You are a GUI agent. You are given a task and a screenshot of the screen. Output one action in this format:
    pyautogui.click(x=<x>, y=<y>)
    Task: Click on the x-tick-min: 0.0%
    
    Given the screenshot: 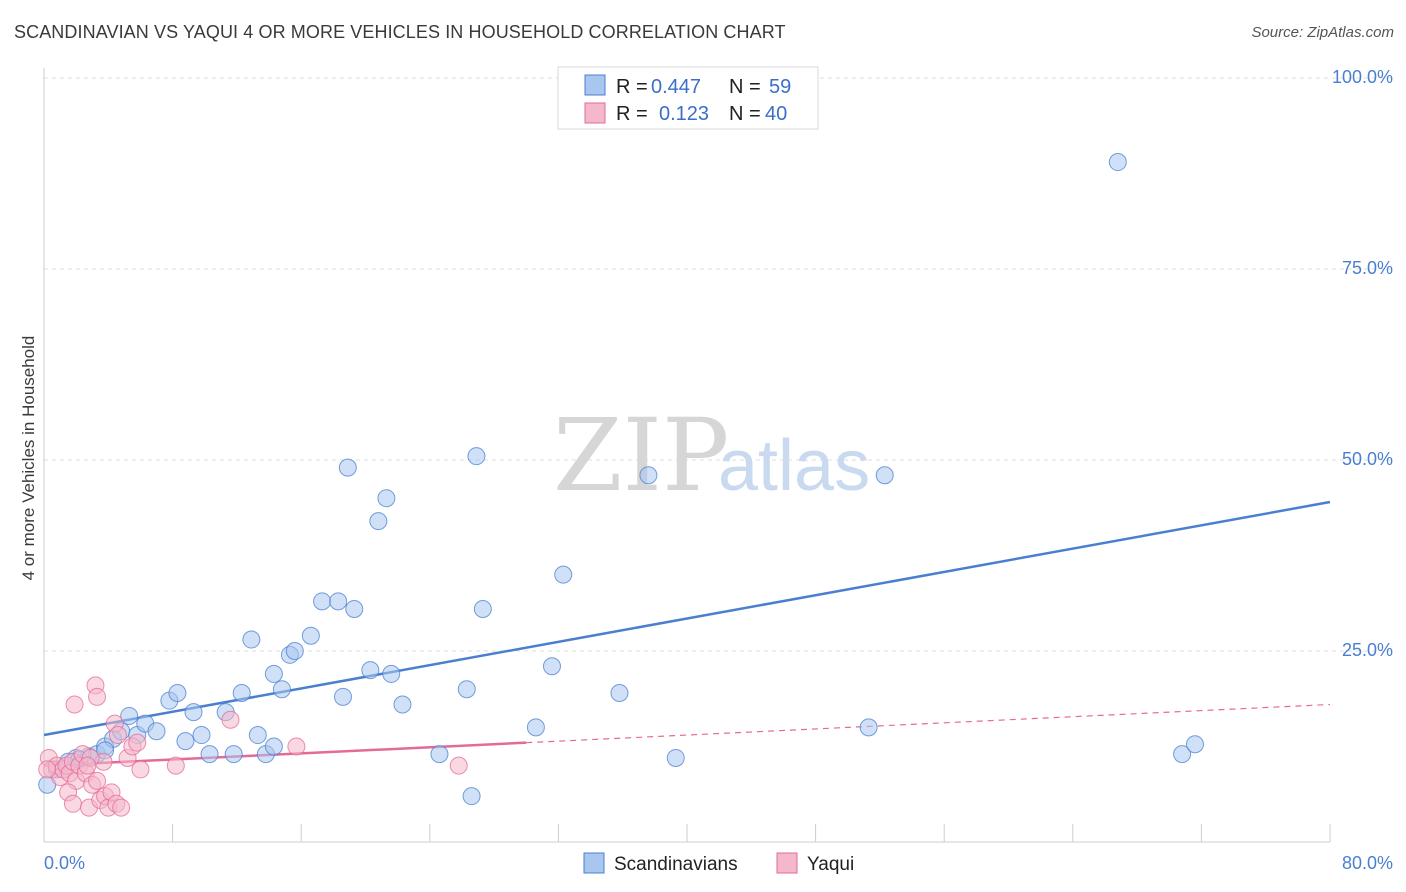 What is the action you would take?
    pyautogui.click(x=64, y=863)
    